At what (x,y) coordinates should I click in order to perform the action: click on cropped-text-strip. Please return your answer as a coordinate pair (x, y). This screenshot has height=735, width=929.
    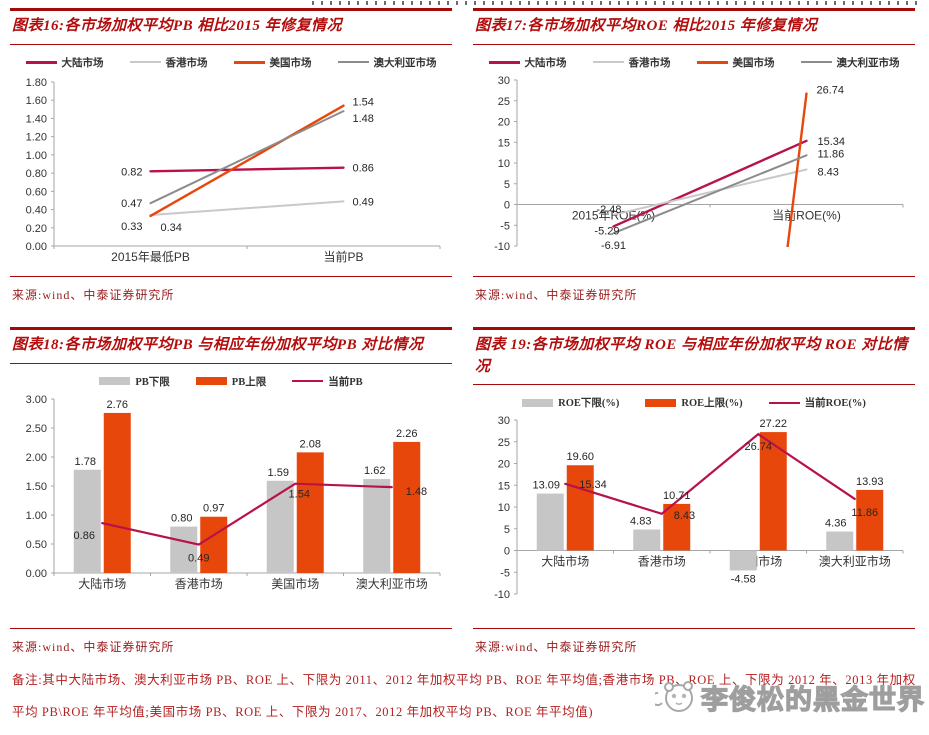
    Looking at the image, I should click on (615, 3).